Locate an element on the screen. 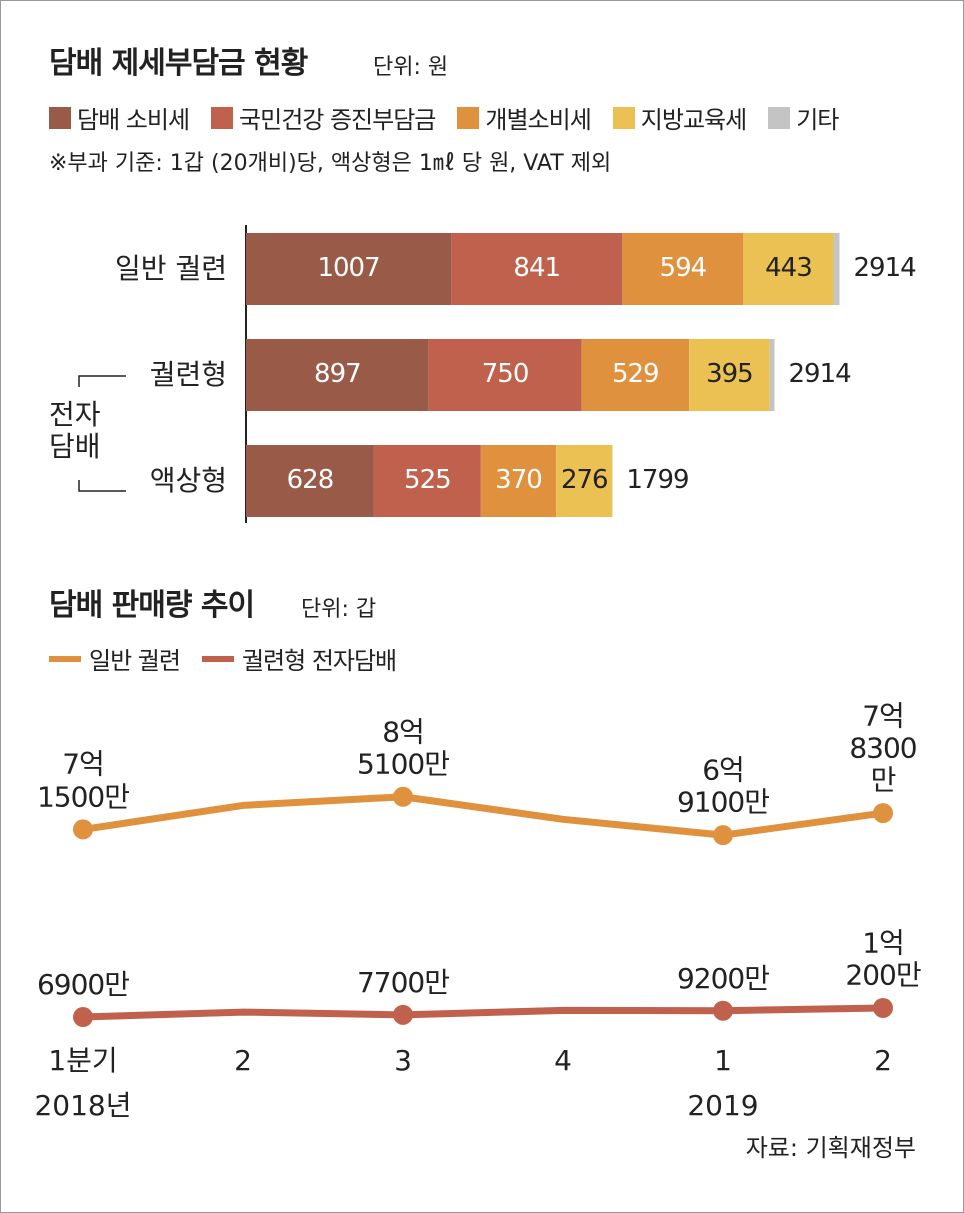 The height and width of the screenshot is (1213, 964). legend-label: 담배 소비세 is located at coordinates (133, 120).